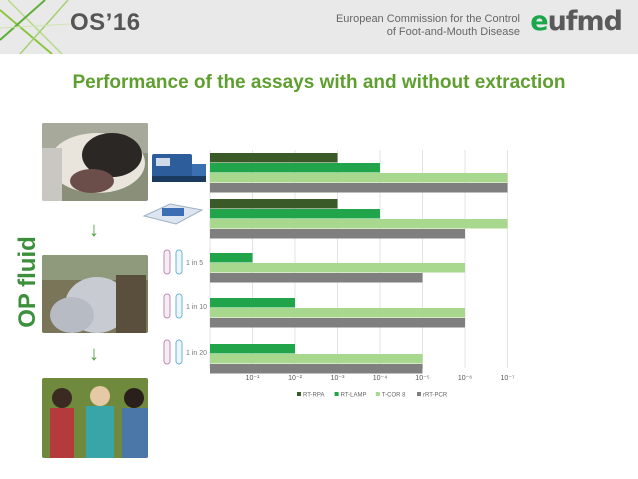 This screenshot has height=479, width=638. I want to click on x-tick-label: 10⁻⁶, so click(465, 378).